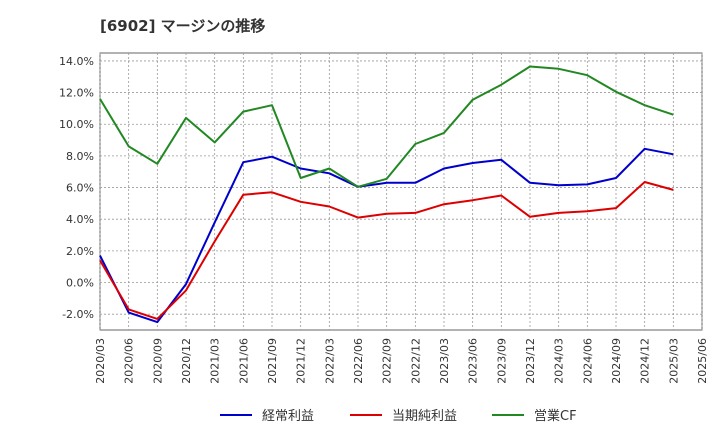  I want to click on x-tick-label: 2023/09, so click(501, 361).